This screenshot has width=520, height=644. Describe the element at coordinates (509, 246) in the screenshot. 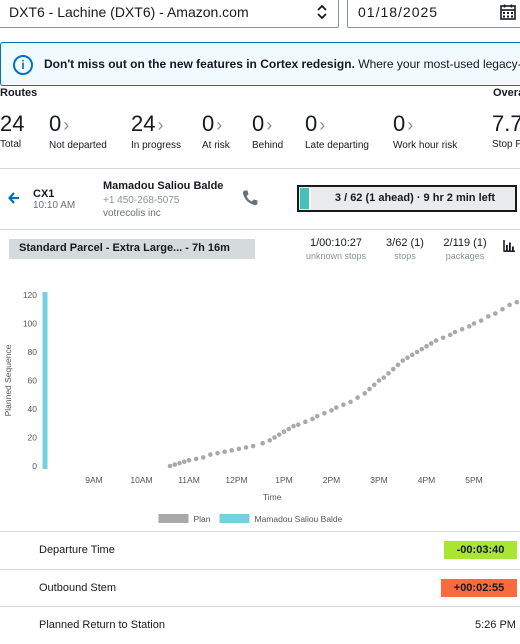

I see `bar-chart-icon` at that location.